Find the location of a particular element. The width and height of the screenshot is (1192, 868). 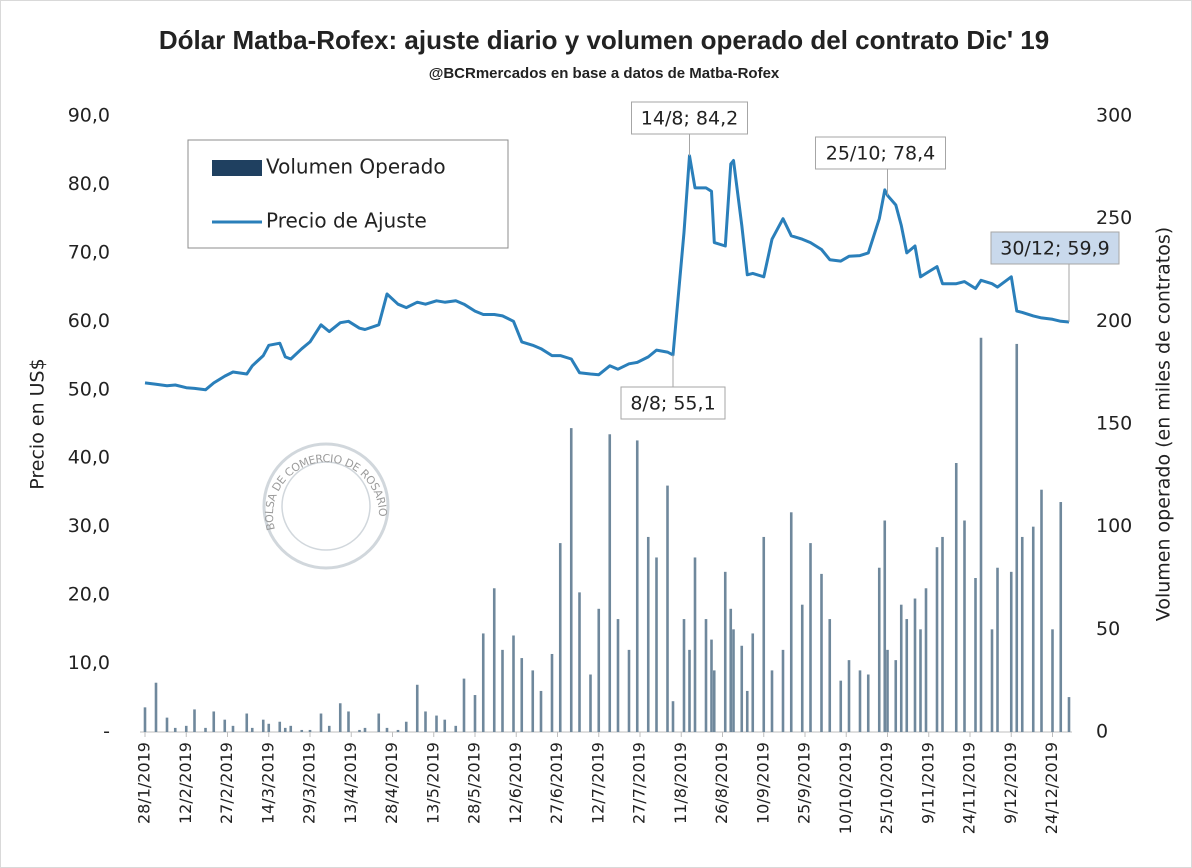

x-tick-label: 12/2/2019 is located at coordinates (185, 783).